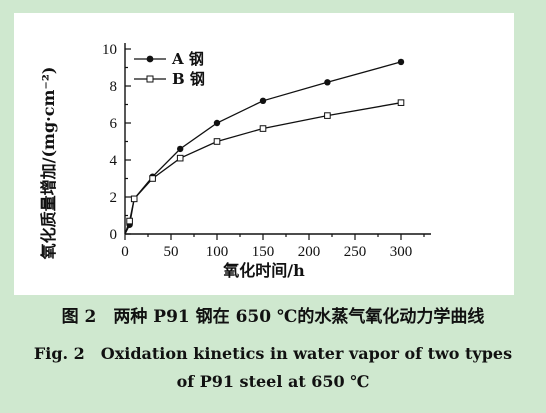  What do you see at coordinates (171, 252) in the screenshot?
I see `x-tick-label: 50` at bounding box center [171, 252].